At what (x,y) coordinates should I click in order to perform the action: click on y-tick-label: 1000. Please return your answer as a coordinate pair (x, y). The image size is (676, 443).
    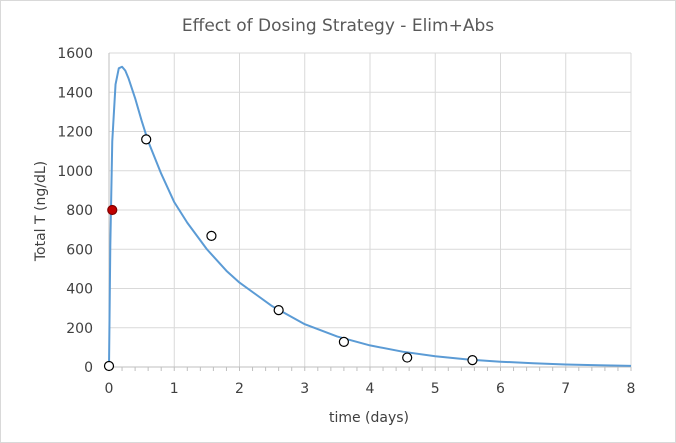
    Looking at the image, I should click on (75, 172).